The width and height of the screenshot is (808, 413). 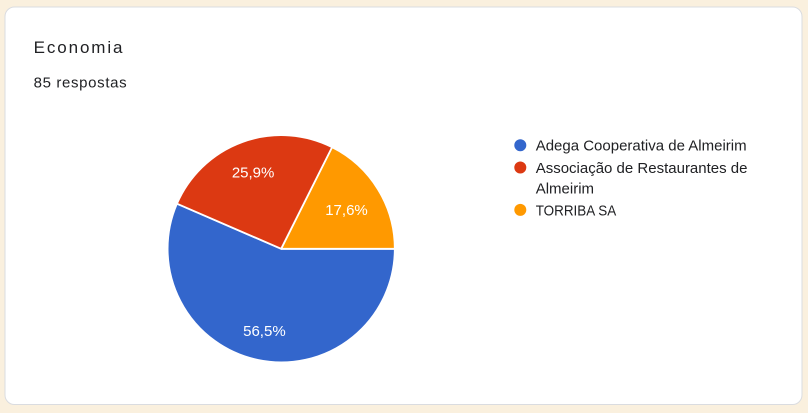 What do you see at coordinates (253, 173) in the screenshot?
I see `svg-text: 25,9%` at bounding box center [253, 173].